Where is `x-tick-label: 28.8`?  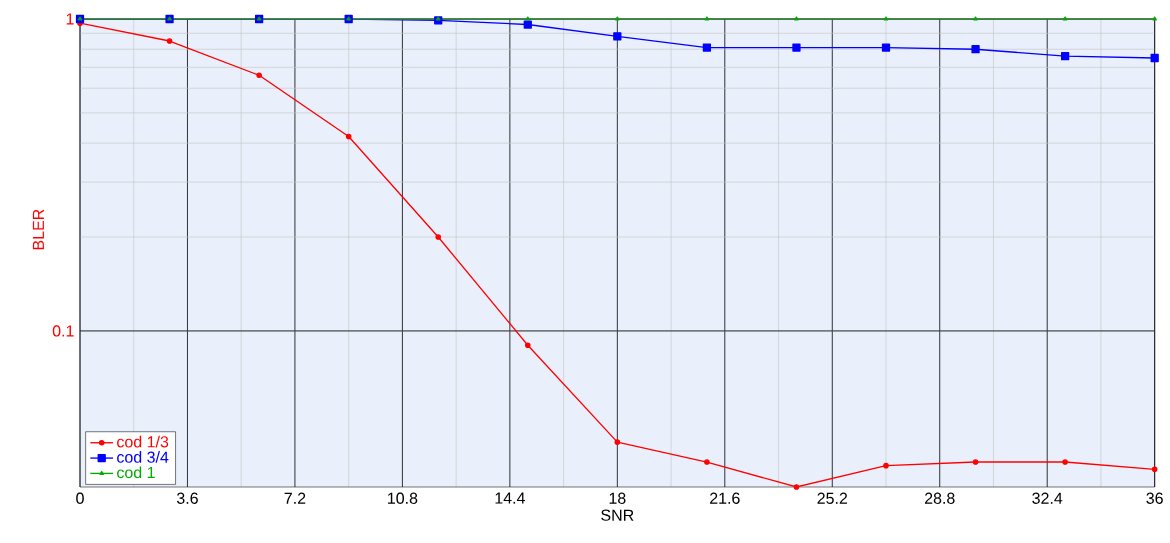 x-tick-label: 28.8 is located at coordinates (939, 498).